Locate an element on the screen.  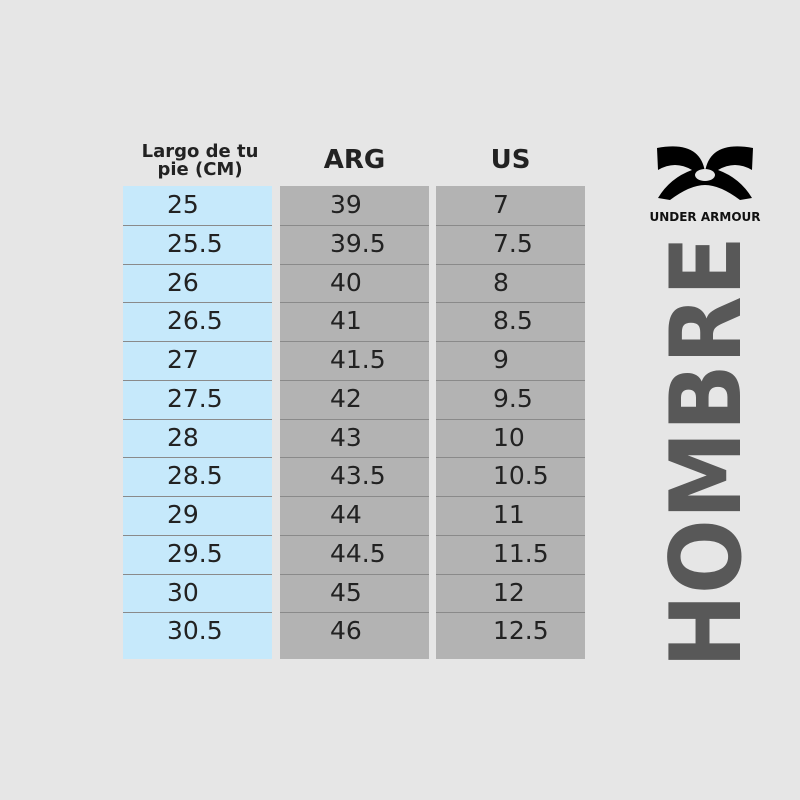
table-cell: 25.5 is located at coordinates (195, 243).